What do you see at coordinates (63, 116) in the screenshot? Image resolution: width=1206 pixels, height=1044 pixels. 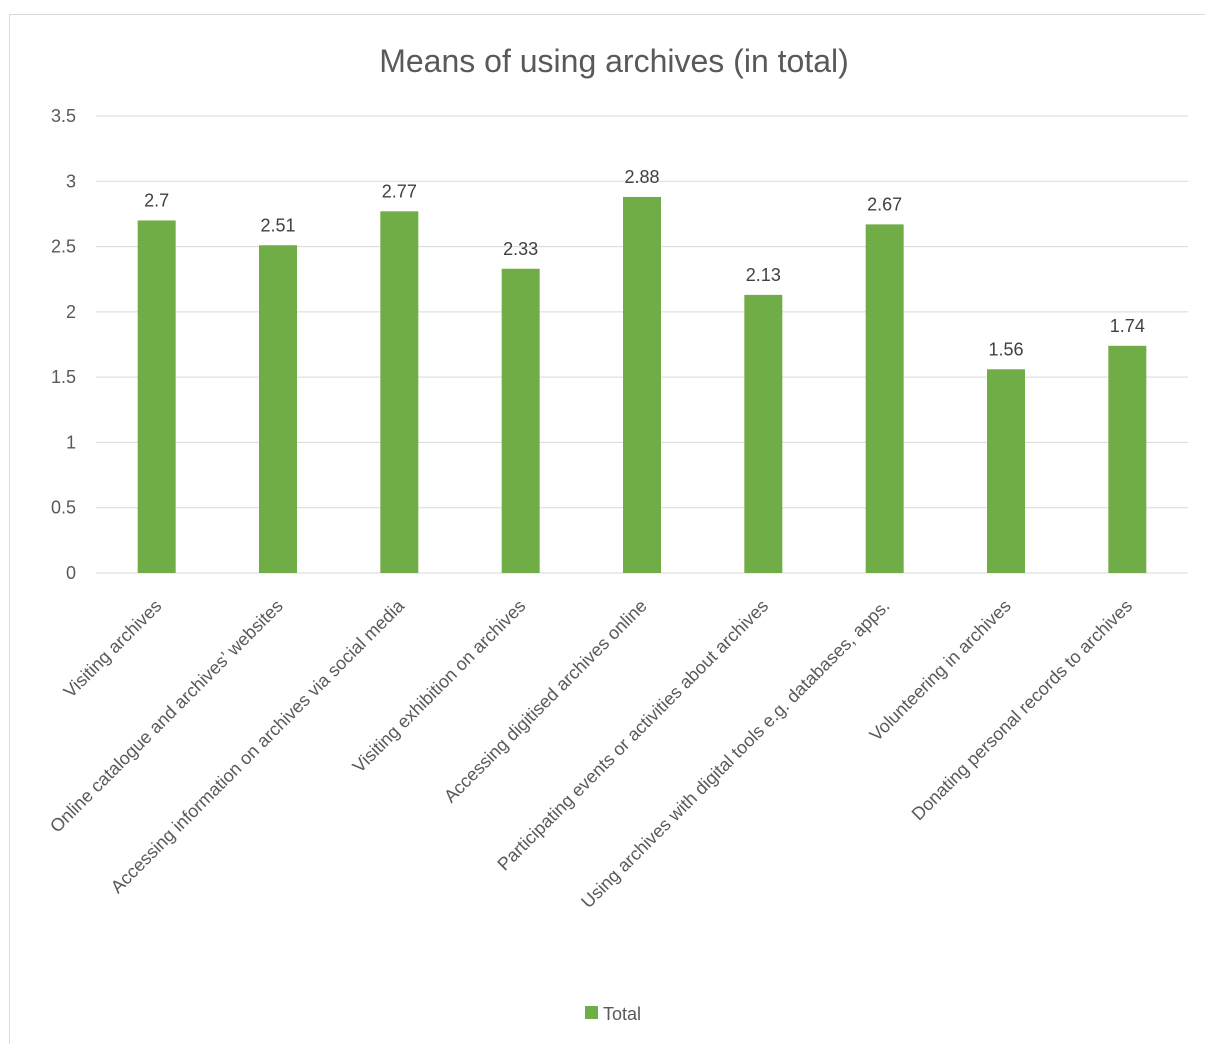 I see `y-tick-label: 3.5` at bounding box center [63, 116].